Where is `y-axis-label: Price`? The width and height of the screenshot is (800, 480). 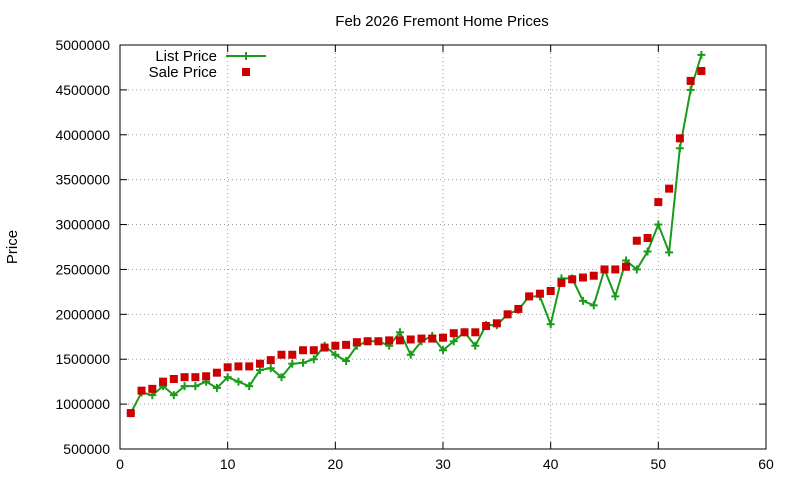
y-axis-label: Price is located at coordinates (12, 247).